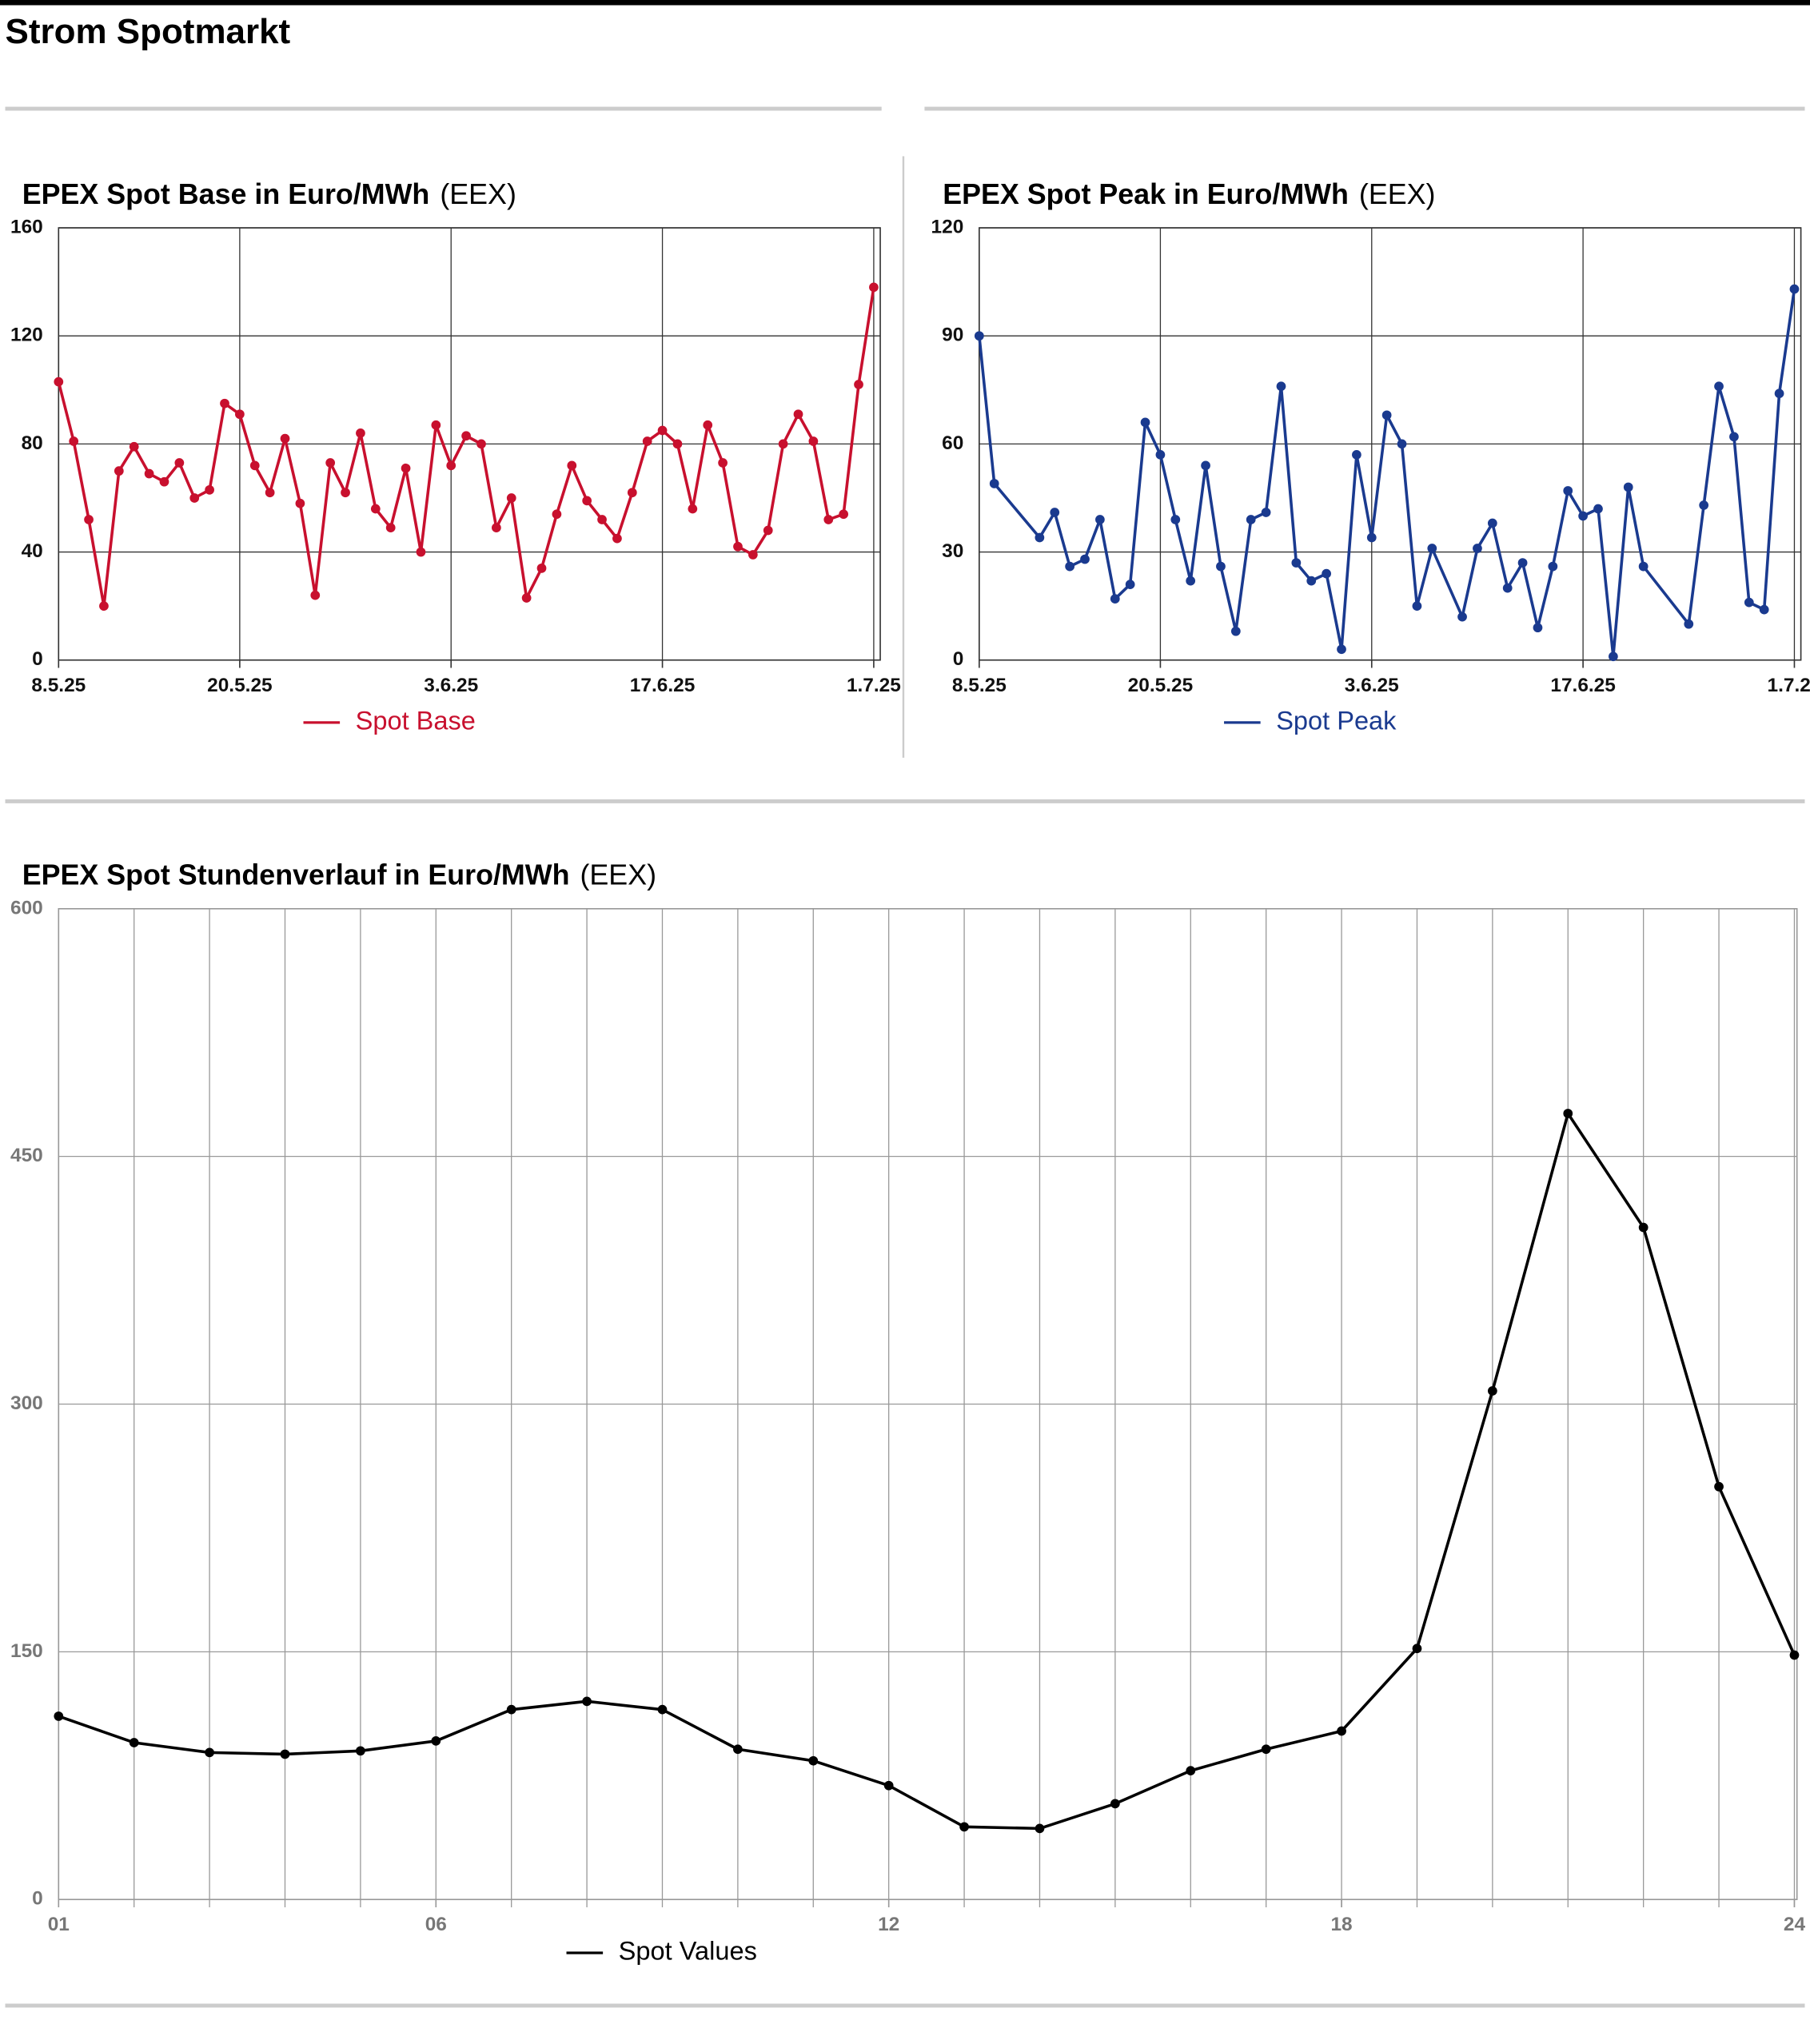 The height and width of the screenshot is (2044, 1810). I want to click on y-tick-label: 40, so click(32, 551).